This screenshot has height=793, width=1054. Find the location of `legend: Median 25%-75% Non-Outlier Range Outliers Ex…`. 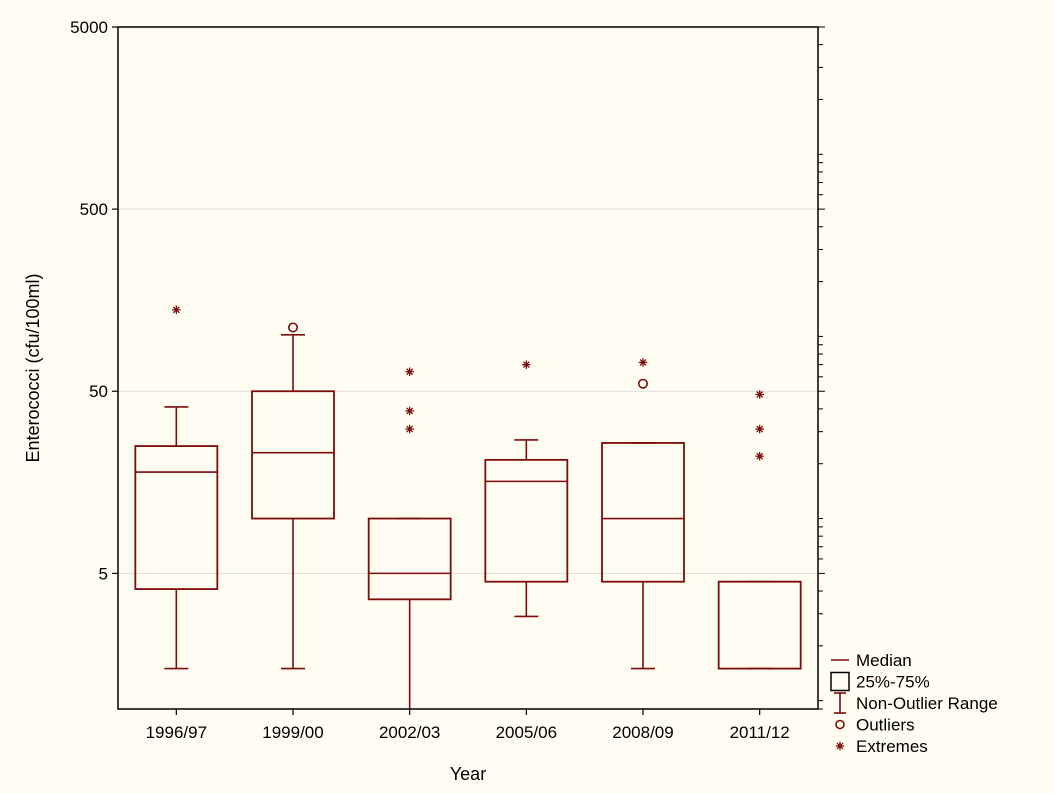

legend: Median 25%-75% Non-Outlier Range Outliers Ex… is located at coordinates (914, 703).